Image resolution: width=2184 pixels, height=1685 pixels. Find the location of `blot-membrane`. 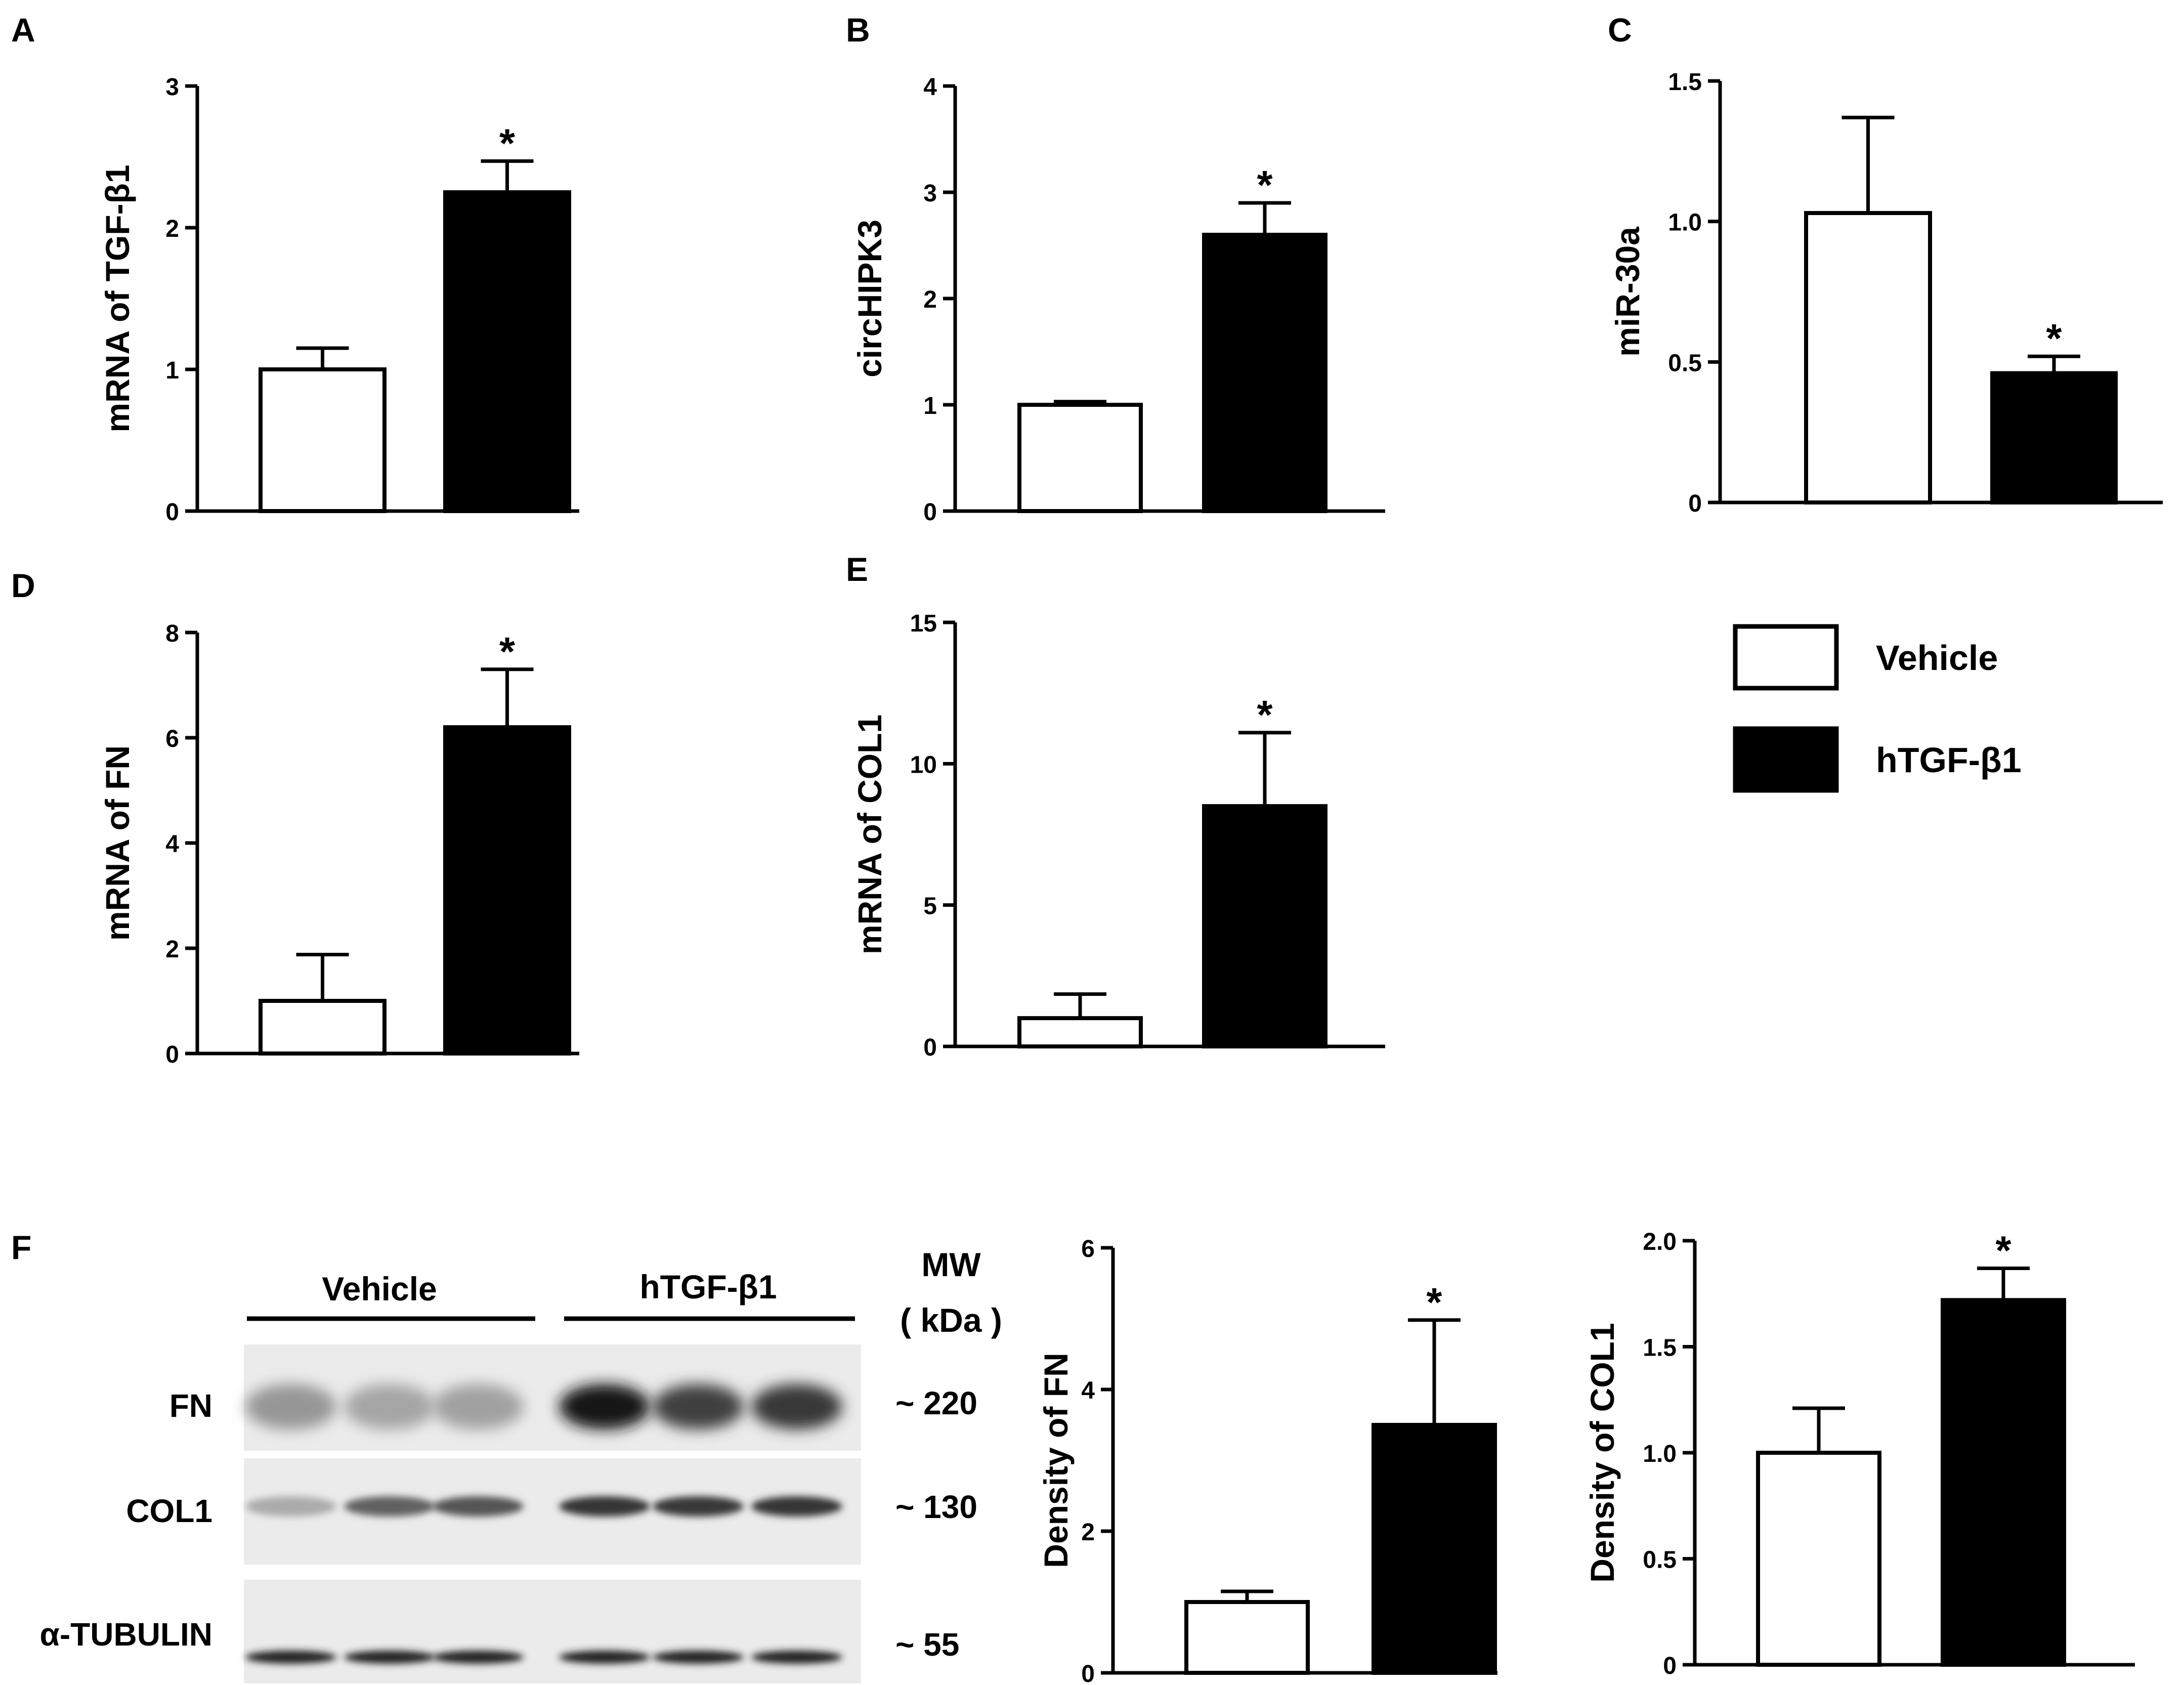

blot-membrane is located at coordinates (552, 1631).